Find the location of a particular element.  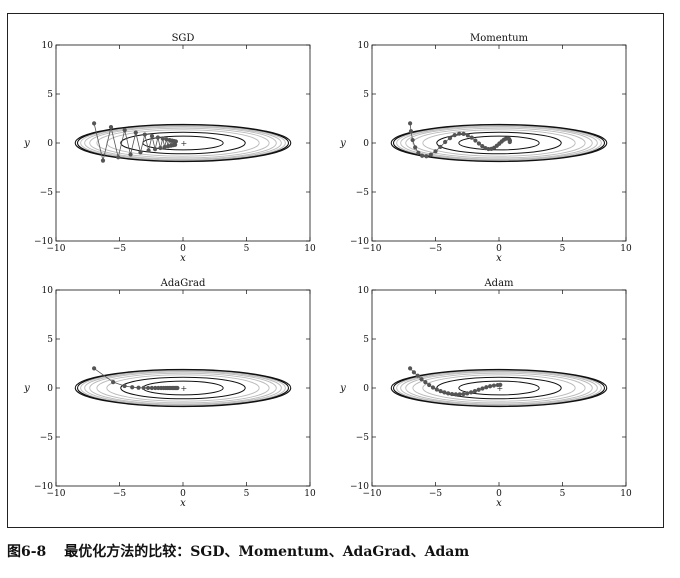

y-tick-label: −5 is located at coordinates (47, 438).